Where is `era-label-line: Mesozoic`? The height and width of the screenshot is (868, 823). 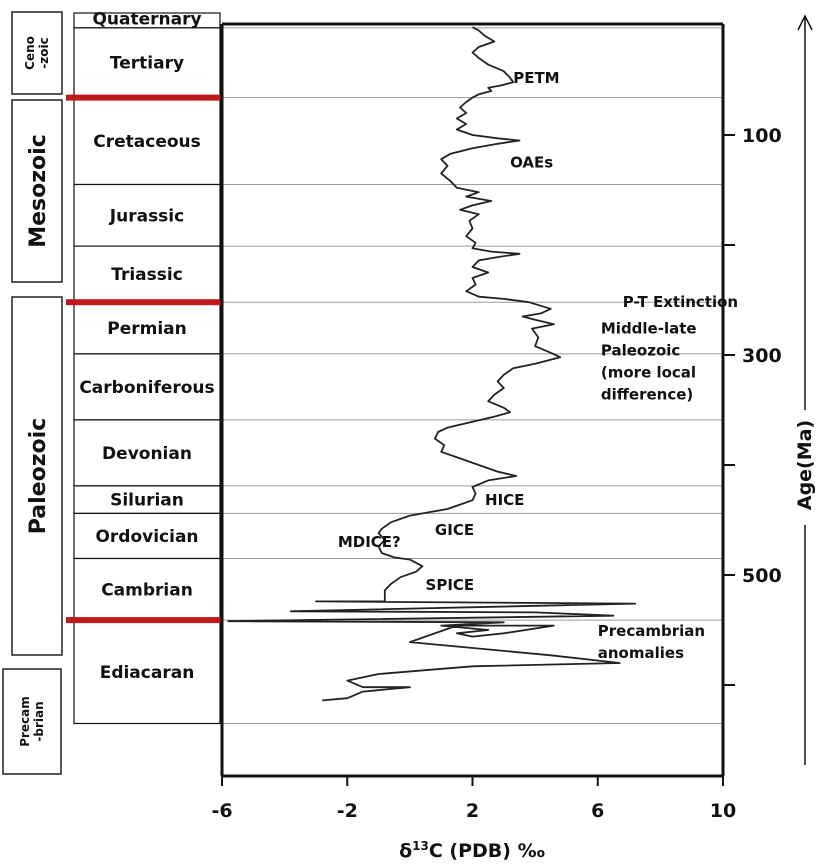 era-label-line: Mesozoic is located at coordinates (38, 191).